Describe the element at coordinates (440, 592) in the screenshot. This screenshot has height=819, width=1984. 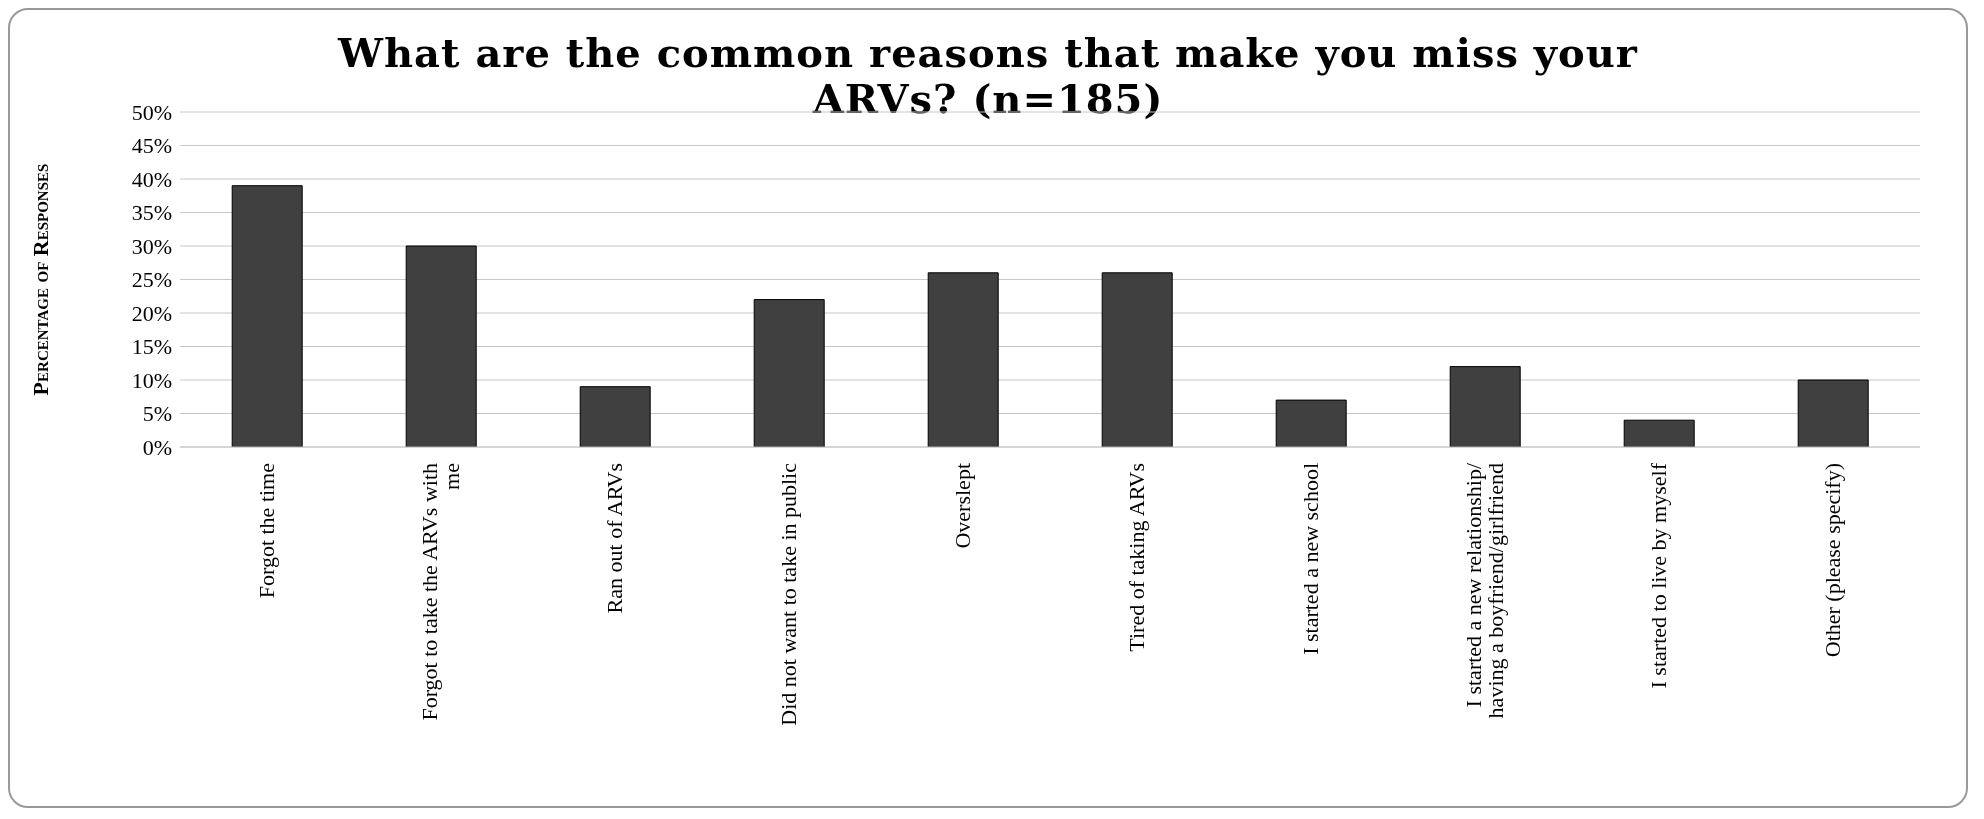
I see `x-tick-label: Forgot to take the ARVs with me` at that location.